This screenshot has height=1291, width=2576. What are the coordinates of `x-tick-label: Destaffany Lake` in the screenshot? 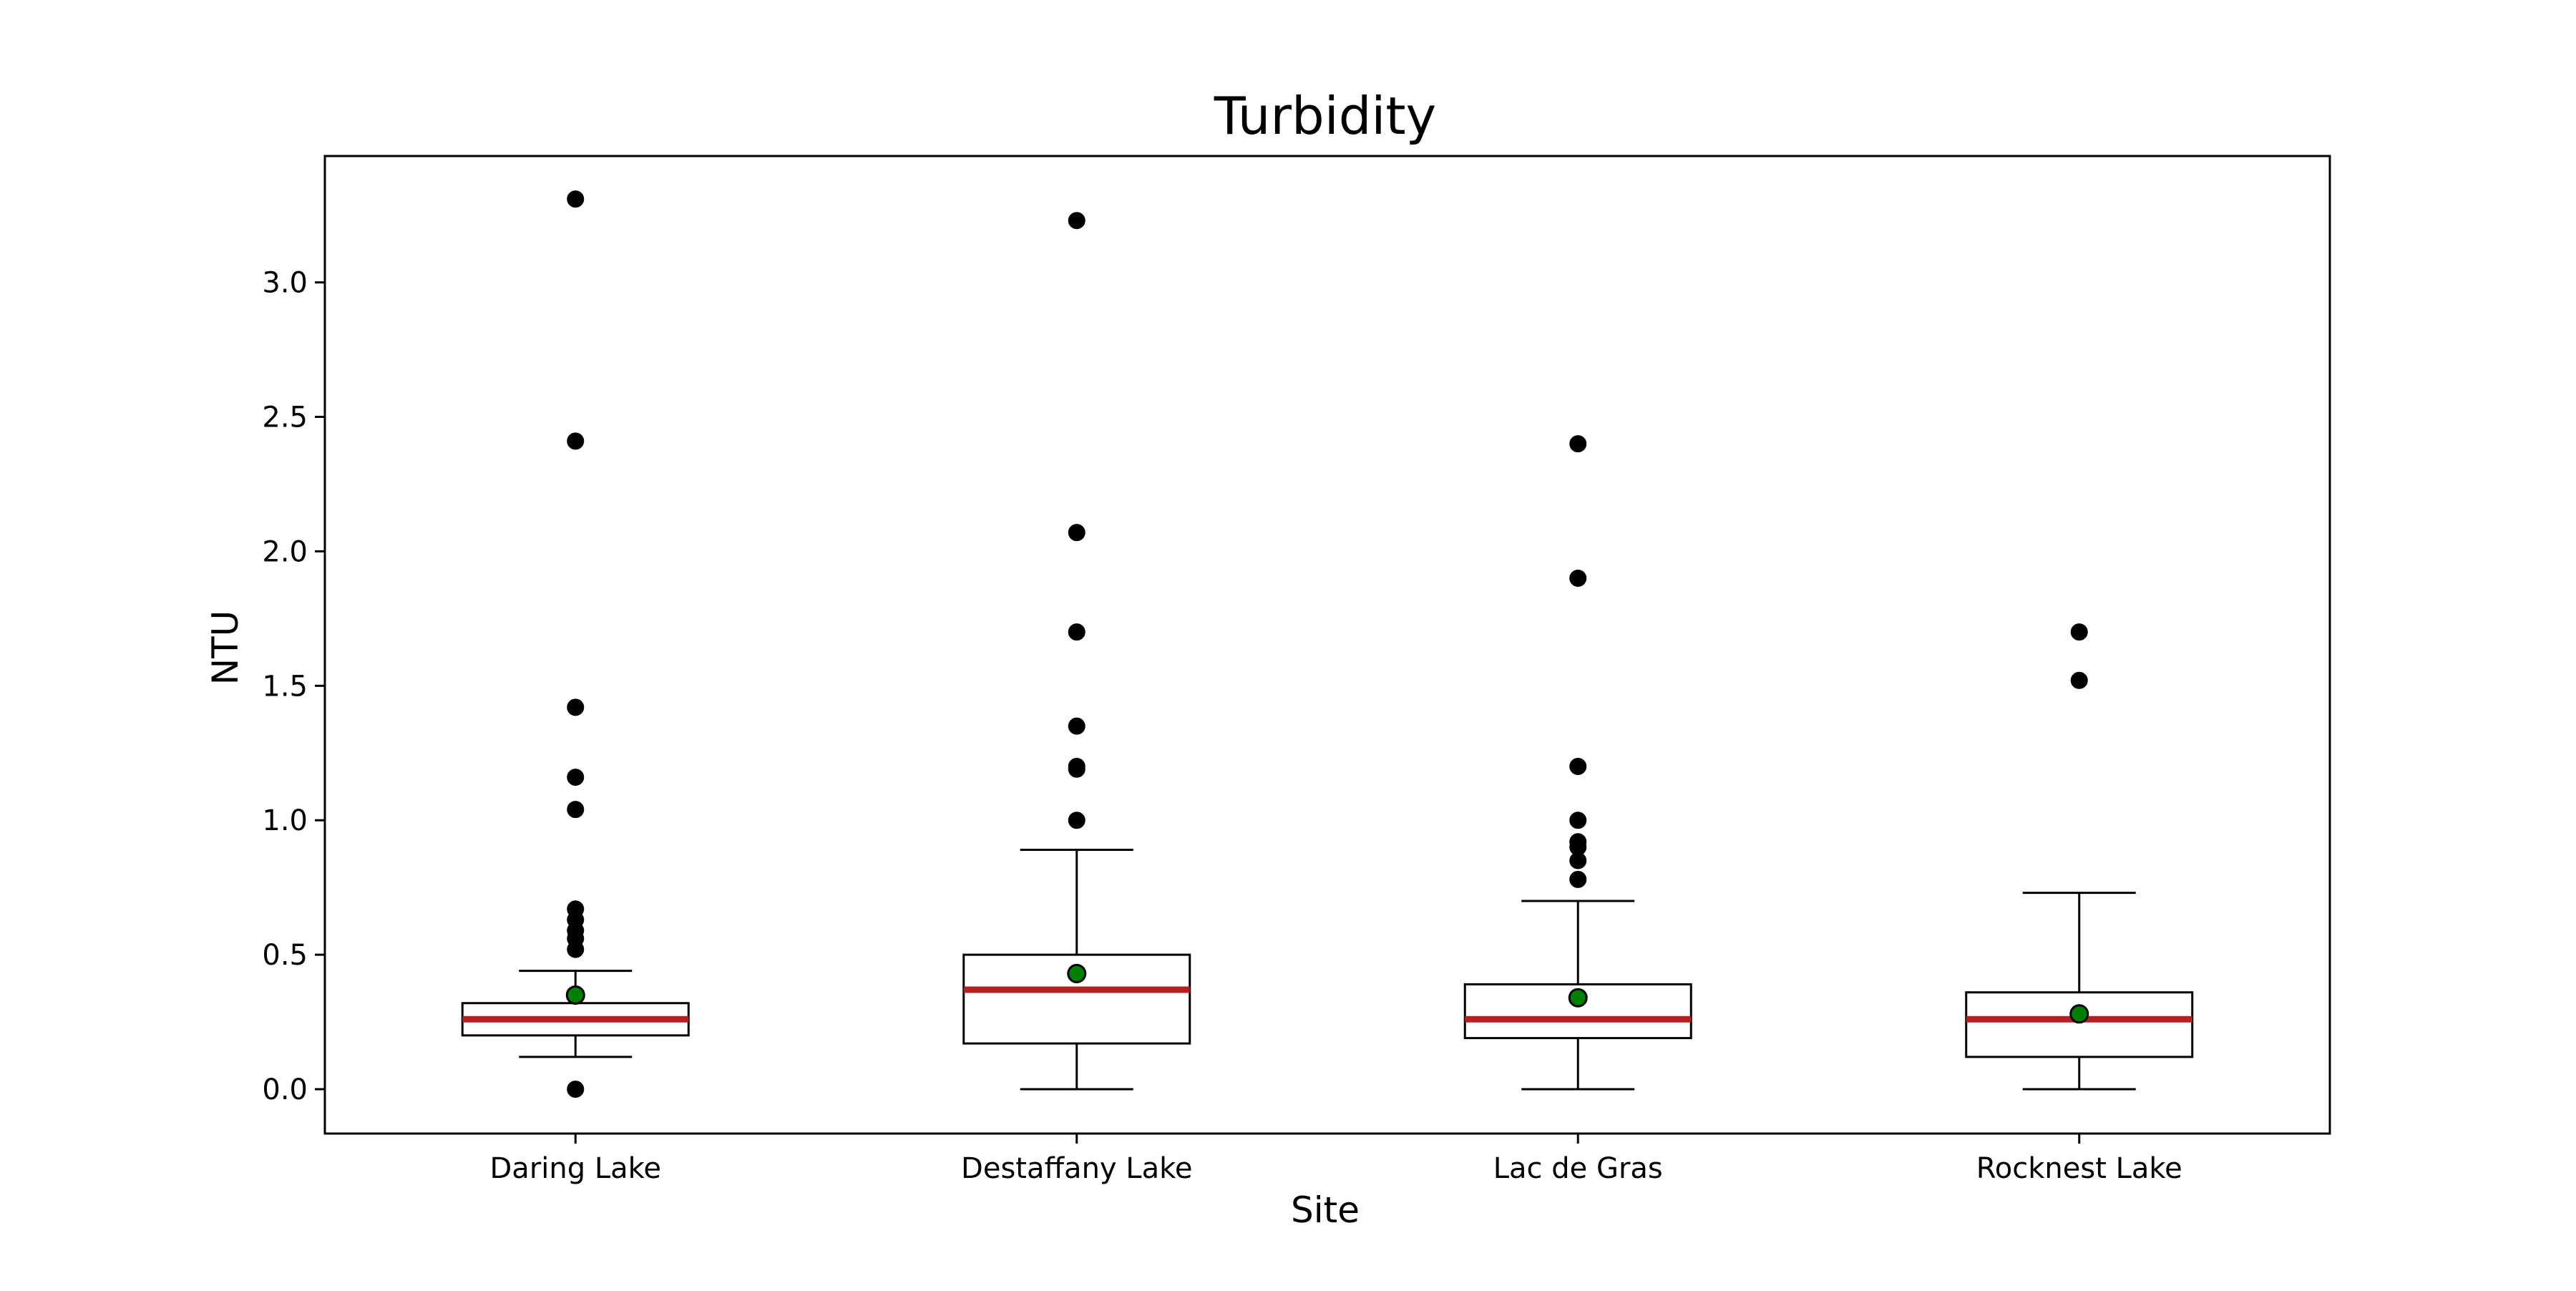 It's located at (1076, 1168).